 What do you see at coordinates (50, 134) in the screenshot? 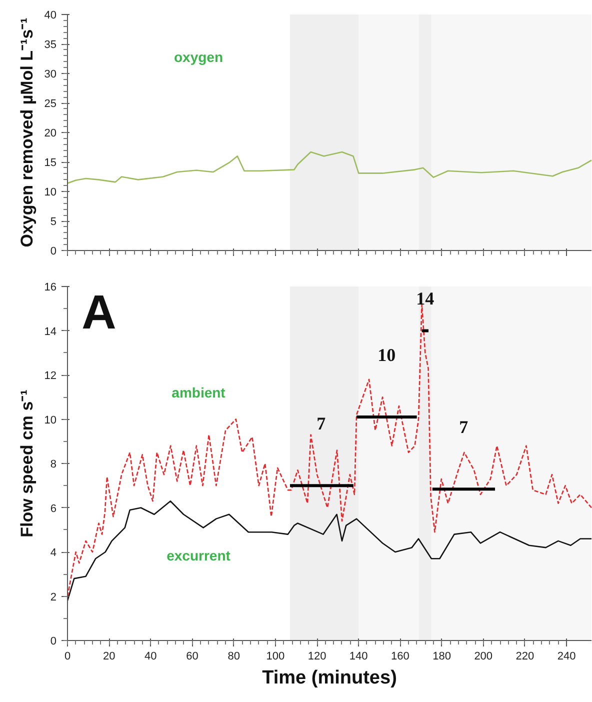
I see `y-tick-label: 20` at bounding box center [50, 134].